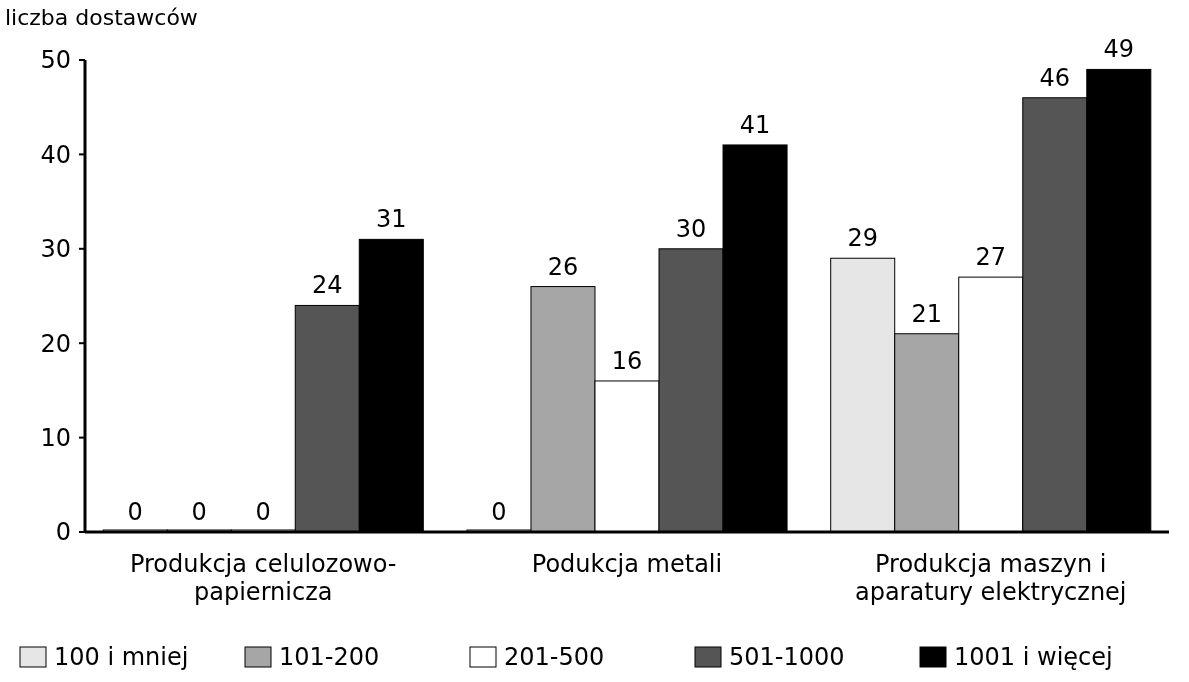 The image size is (1189, 682). Describe the element at coordinates (563, 266) in the screenshot. I see `data-label: 26` at that location.